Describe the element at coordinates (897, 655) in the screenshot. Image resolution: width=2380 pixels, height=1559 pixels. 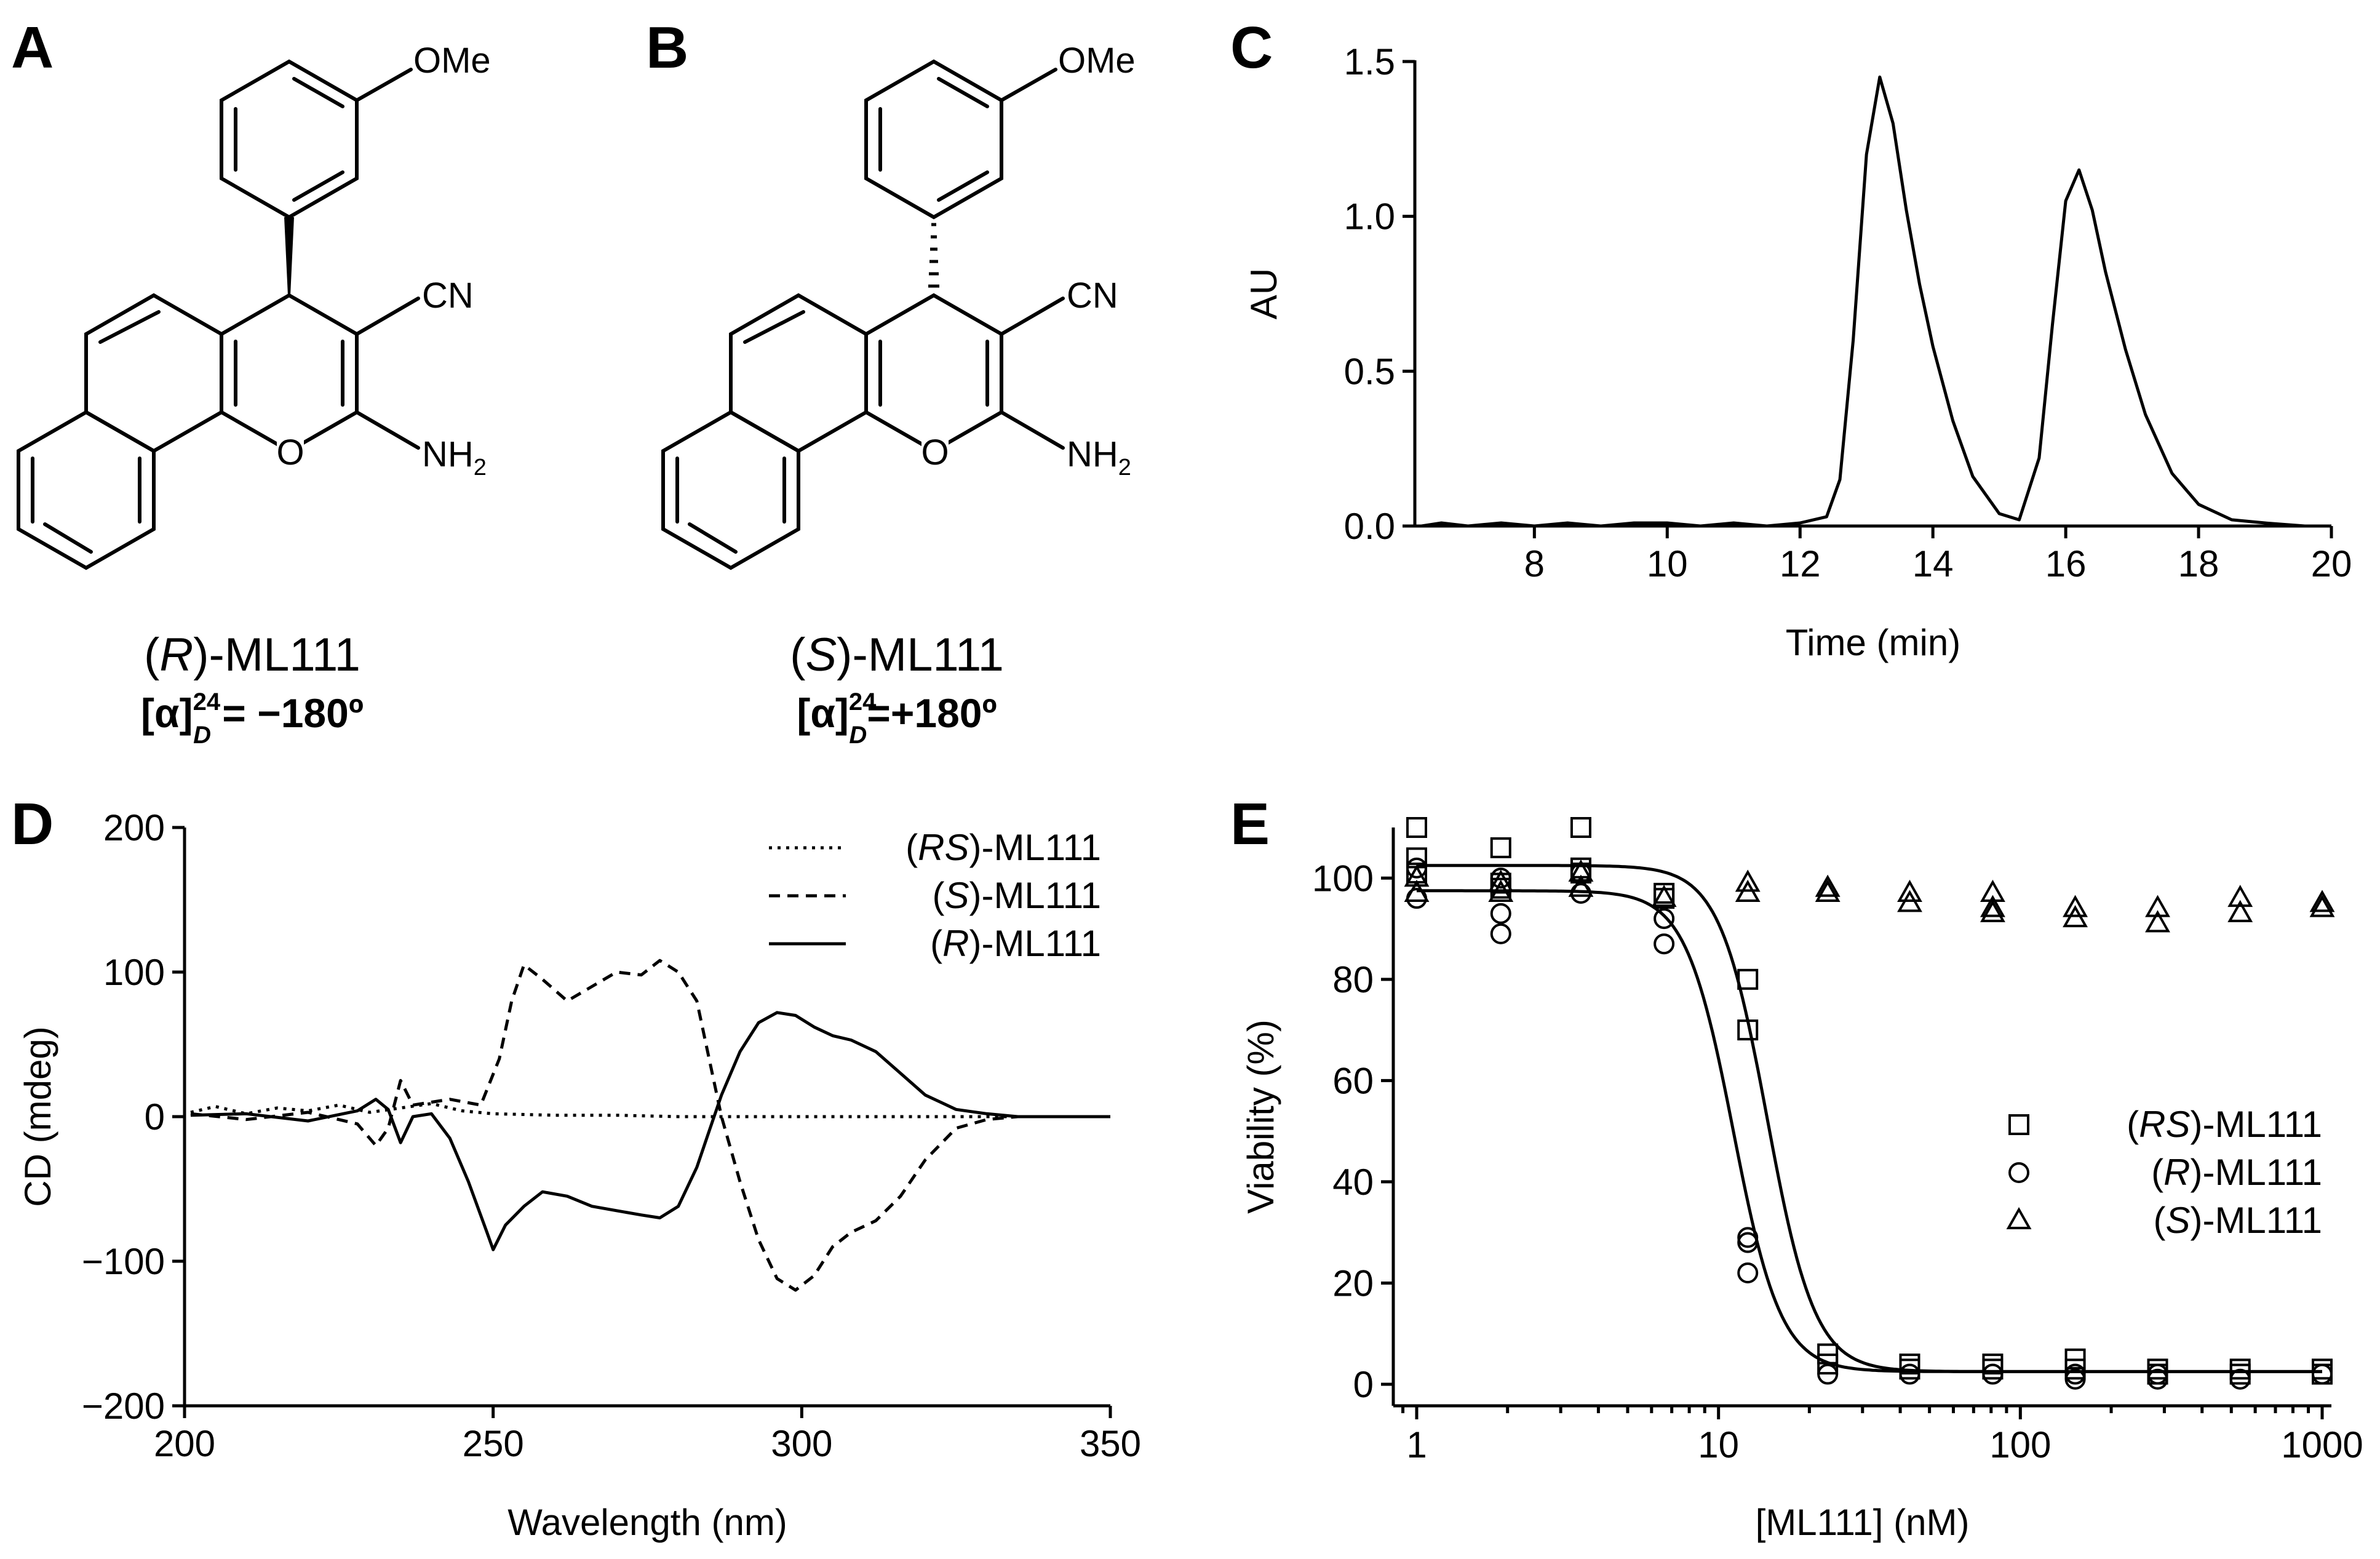
I see `compound-name-s: (S)-ML111` at that location.